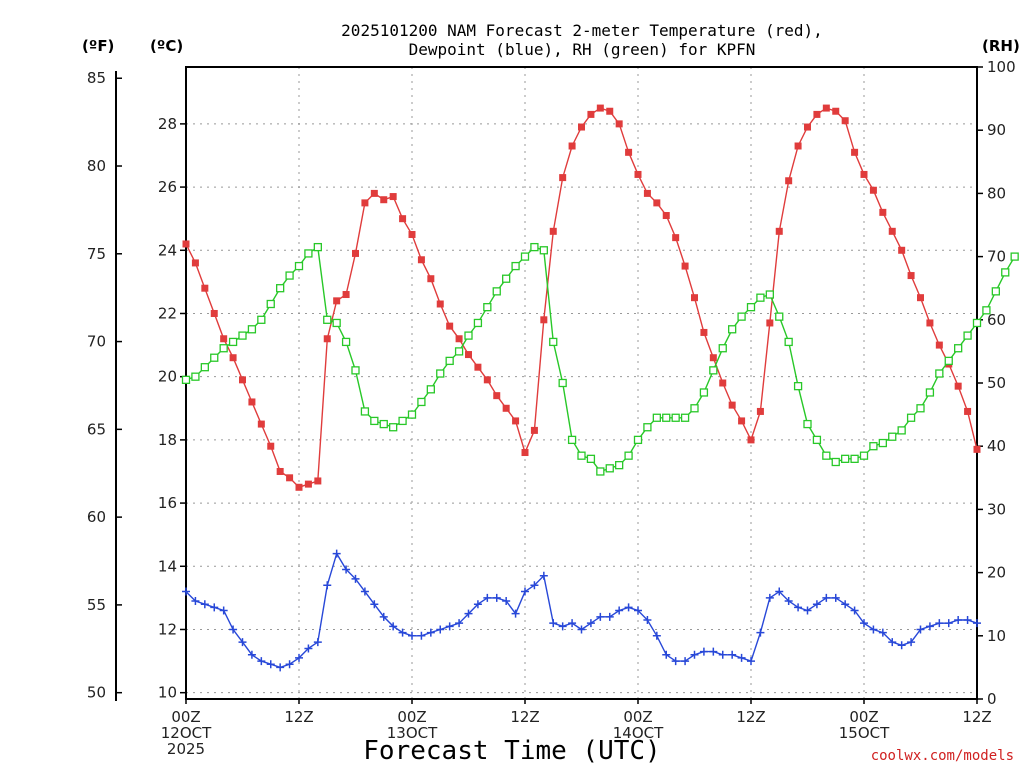  Describe the element at coordinates (638, 733) in the screenshot. I see `x-tick-label: 14OCT` at that location.